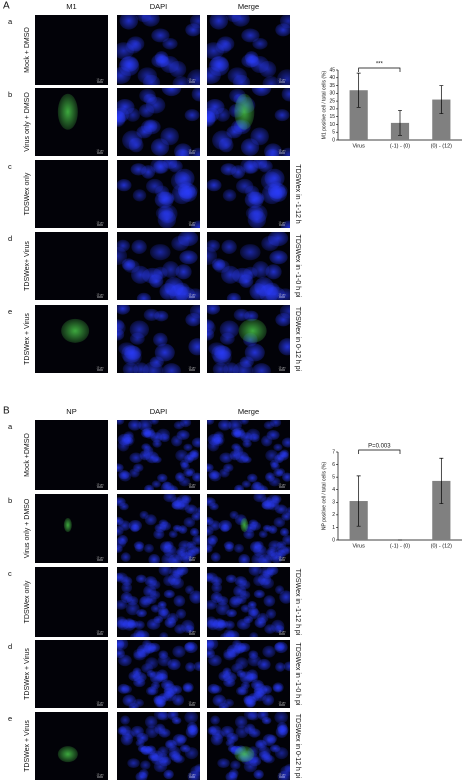 The image size is (474, 783). I want to click on row-letter: e, so click(10, 718).